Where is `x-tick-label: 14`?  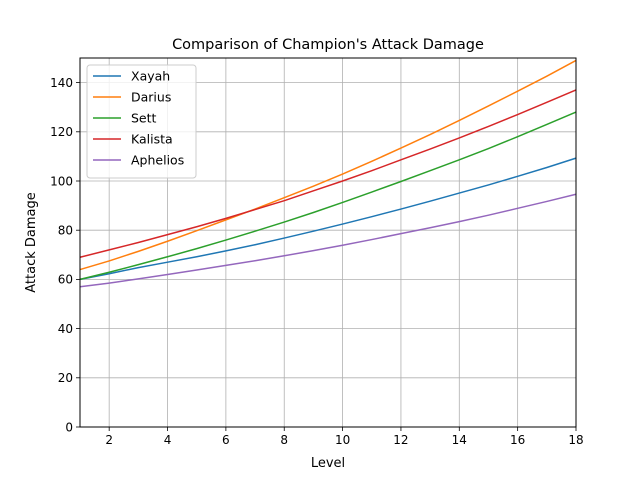 x-tick-label: 14 is located at coordinates (459, 440).